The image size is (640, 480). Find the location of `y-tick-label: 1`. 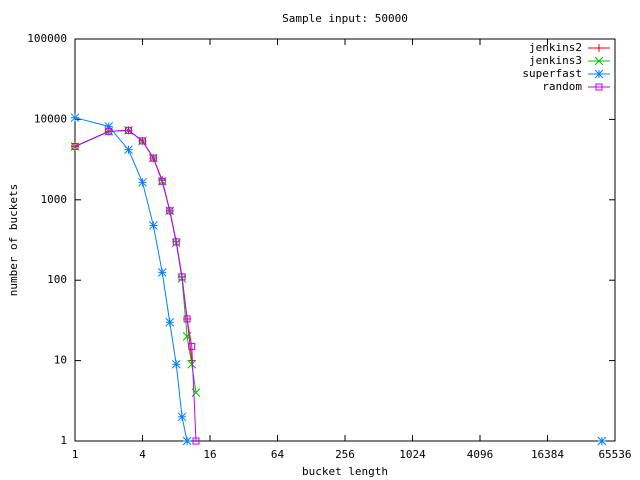

y-tick-label: 1 is located at coordinates (63, 440).